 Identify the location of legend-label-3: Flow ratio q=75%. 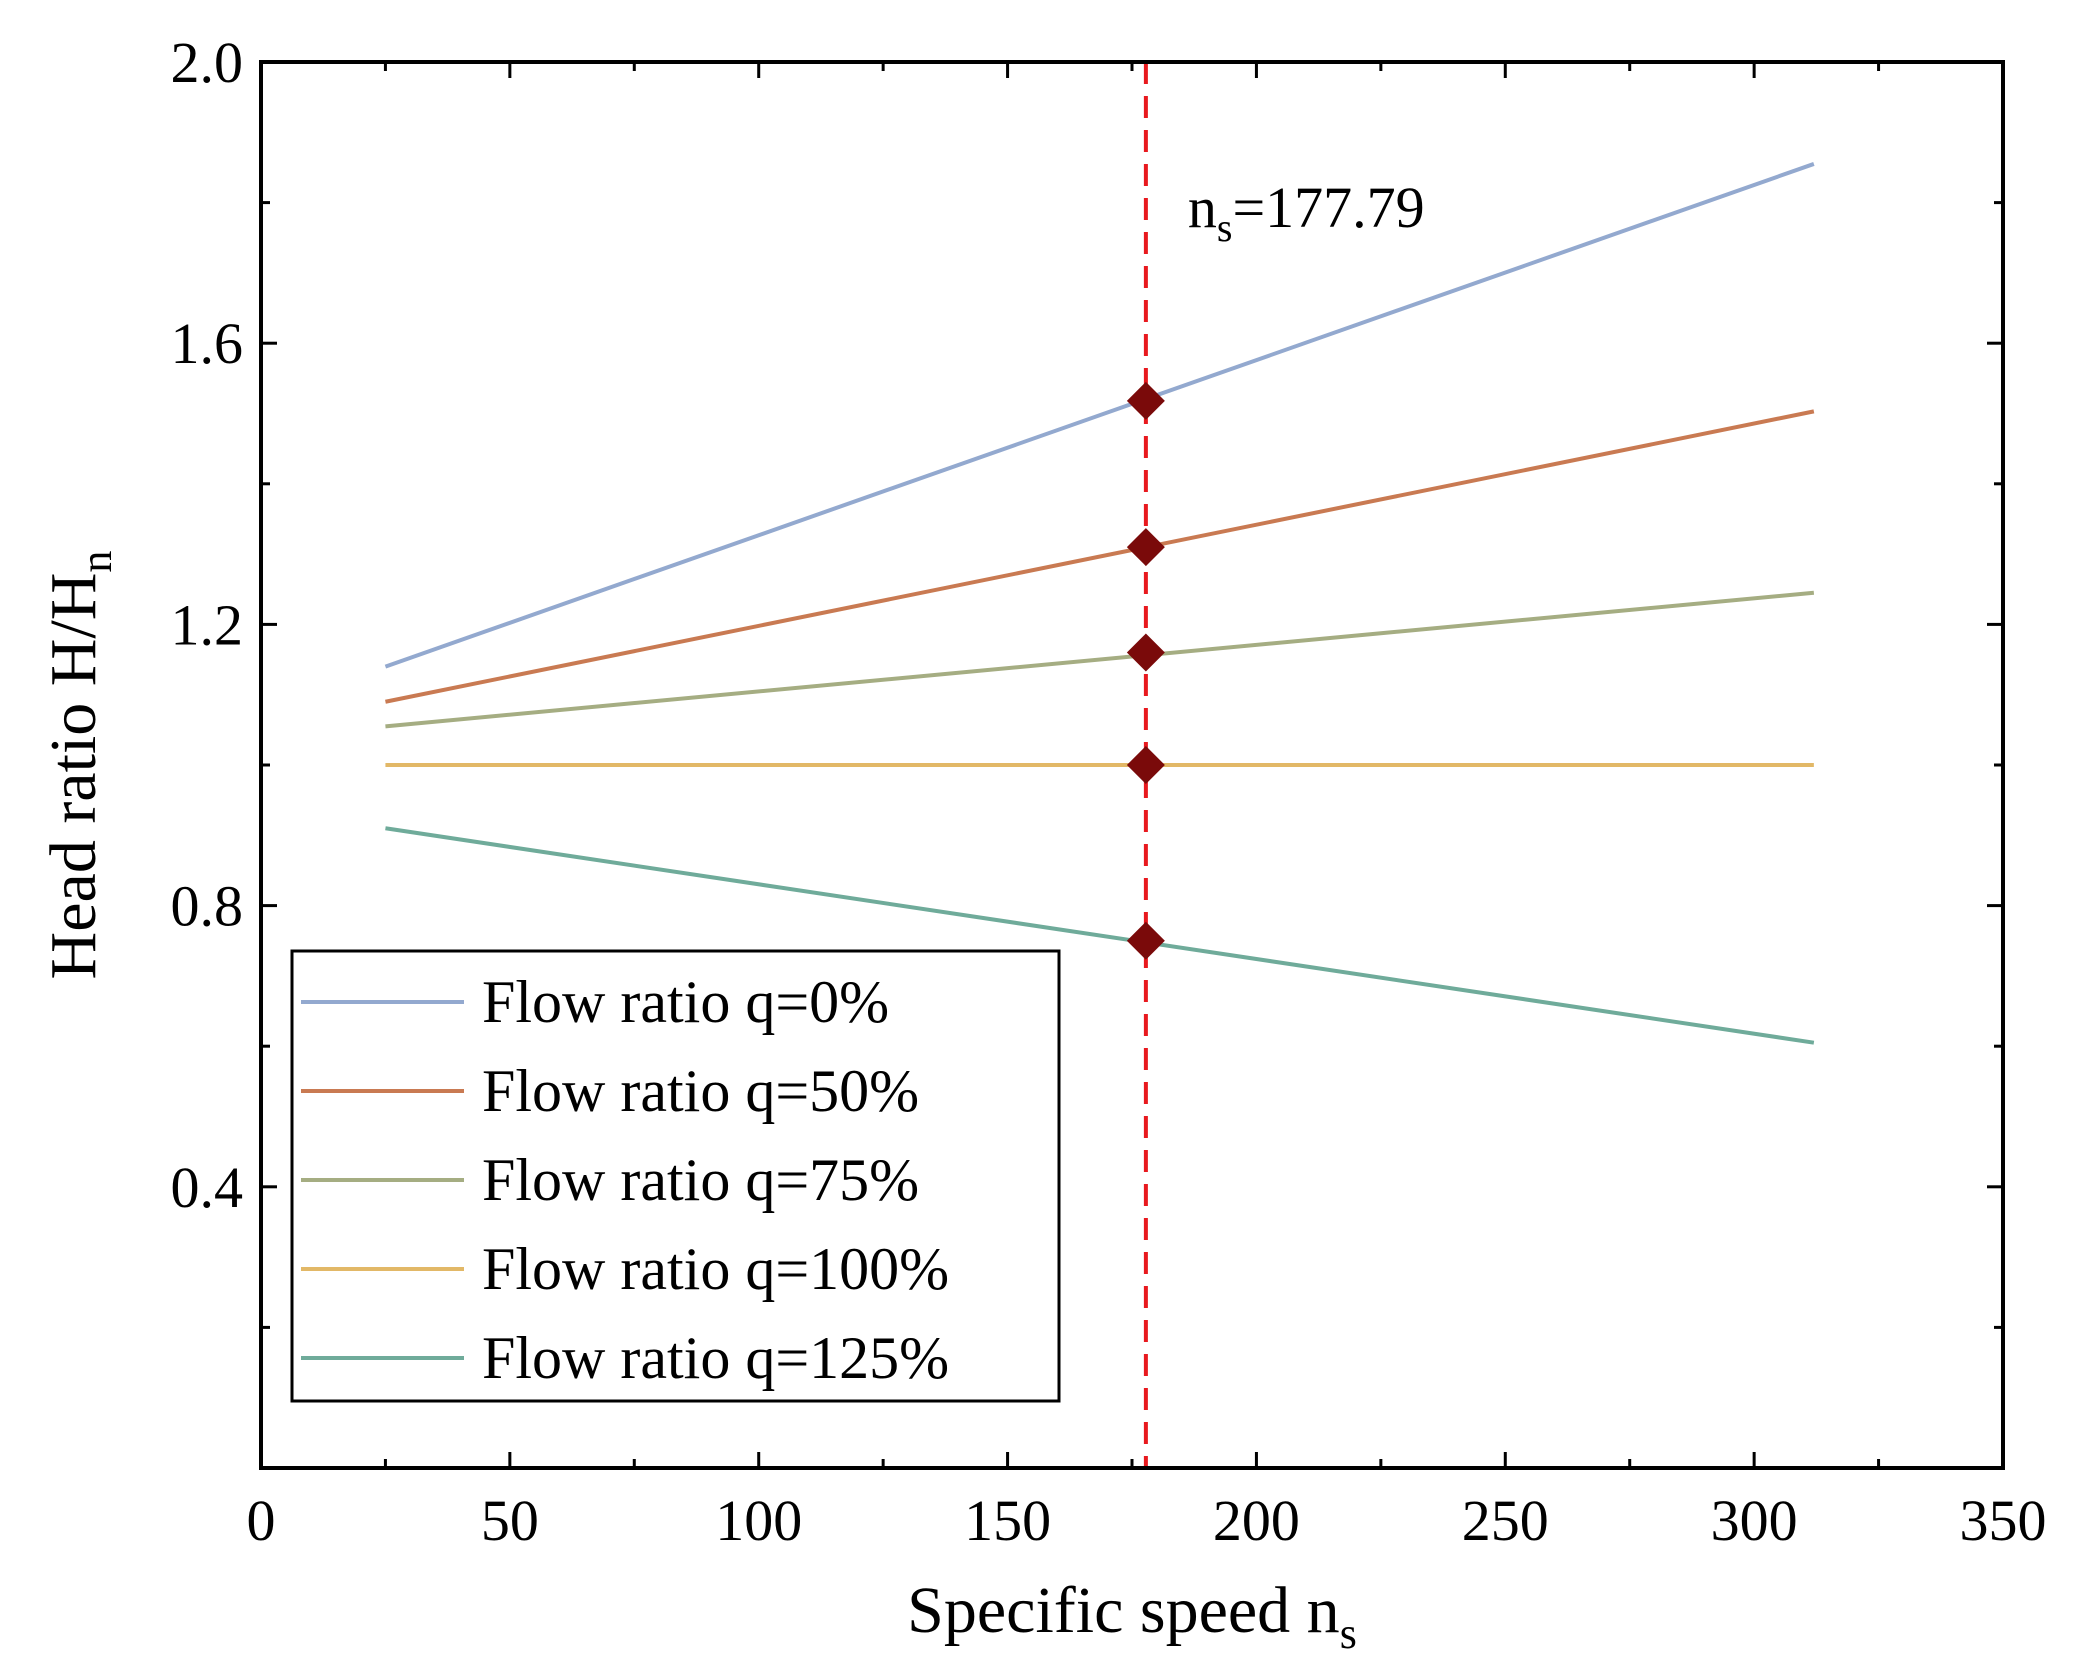
(700, 1180).